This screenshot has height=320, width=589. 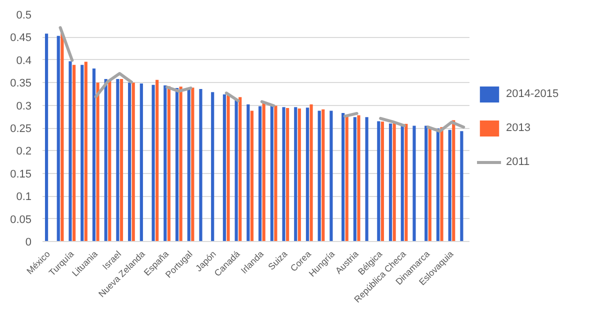 I want to click on y-tick-label: 0.35, so click(x=21, y=84).